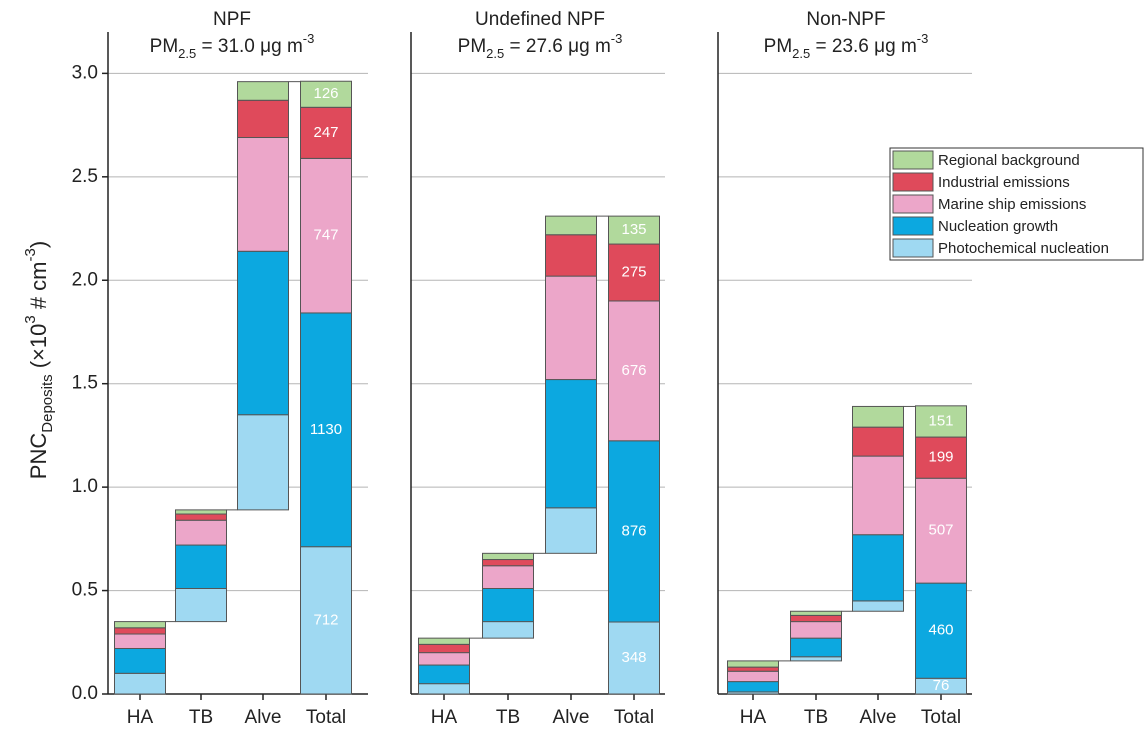 This screenshot has height=732, width=1145. I want to click on legend-label: Photochemical nucleation, so click(1023, 248).